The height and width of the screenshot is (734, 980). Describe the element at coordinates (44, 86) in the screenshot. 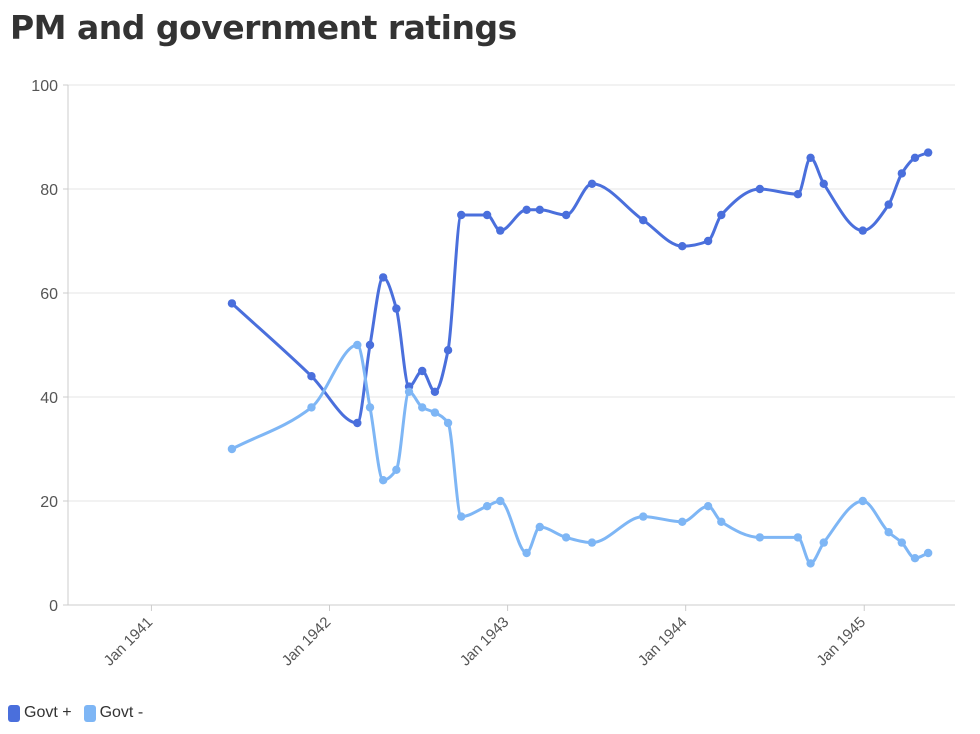

I see `y-tick-label: 100` at that location.